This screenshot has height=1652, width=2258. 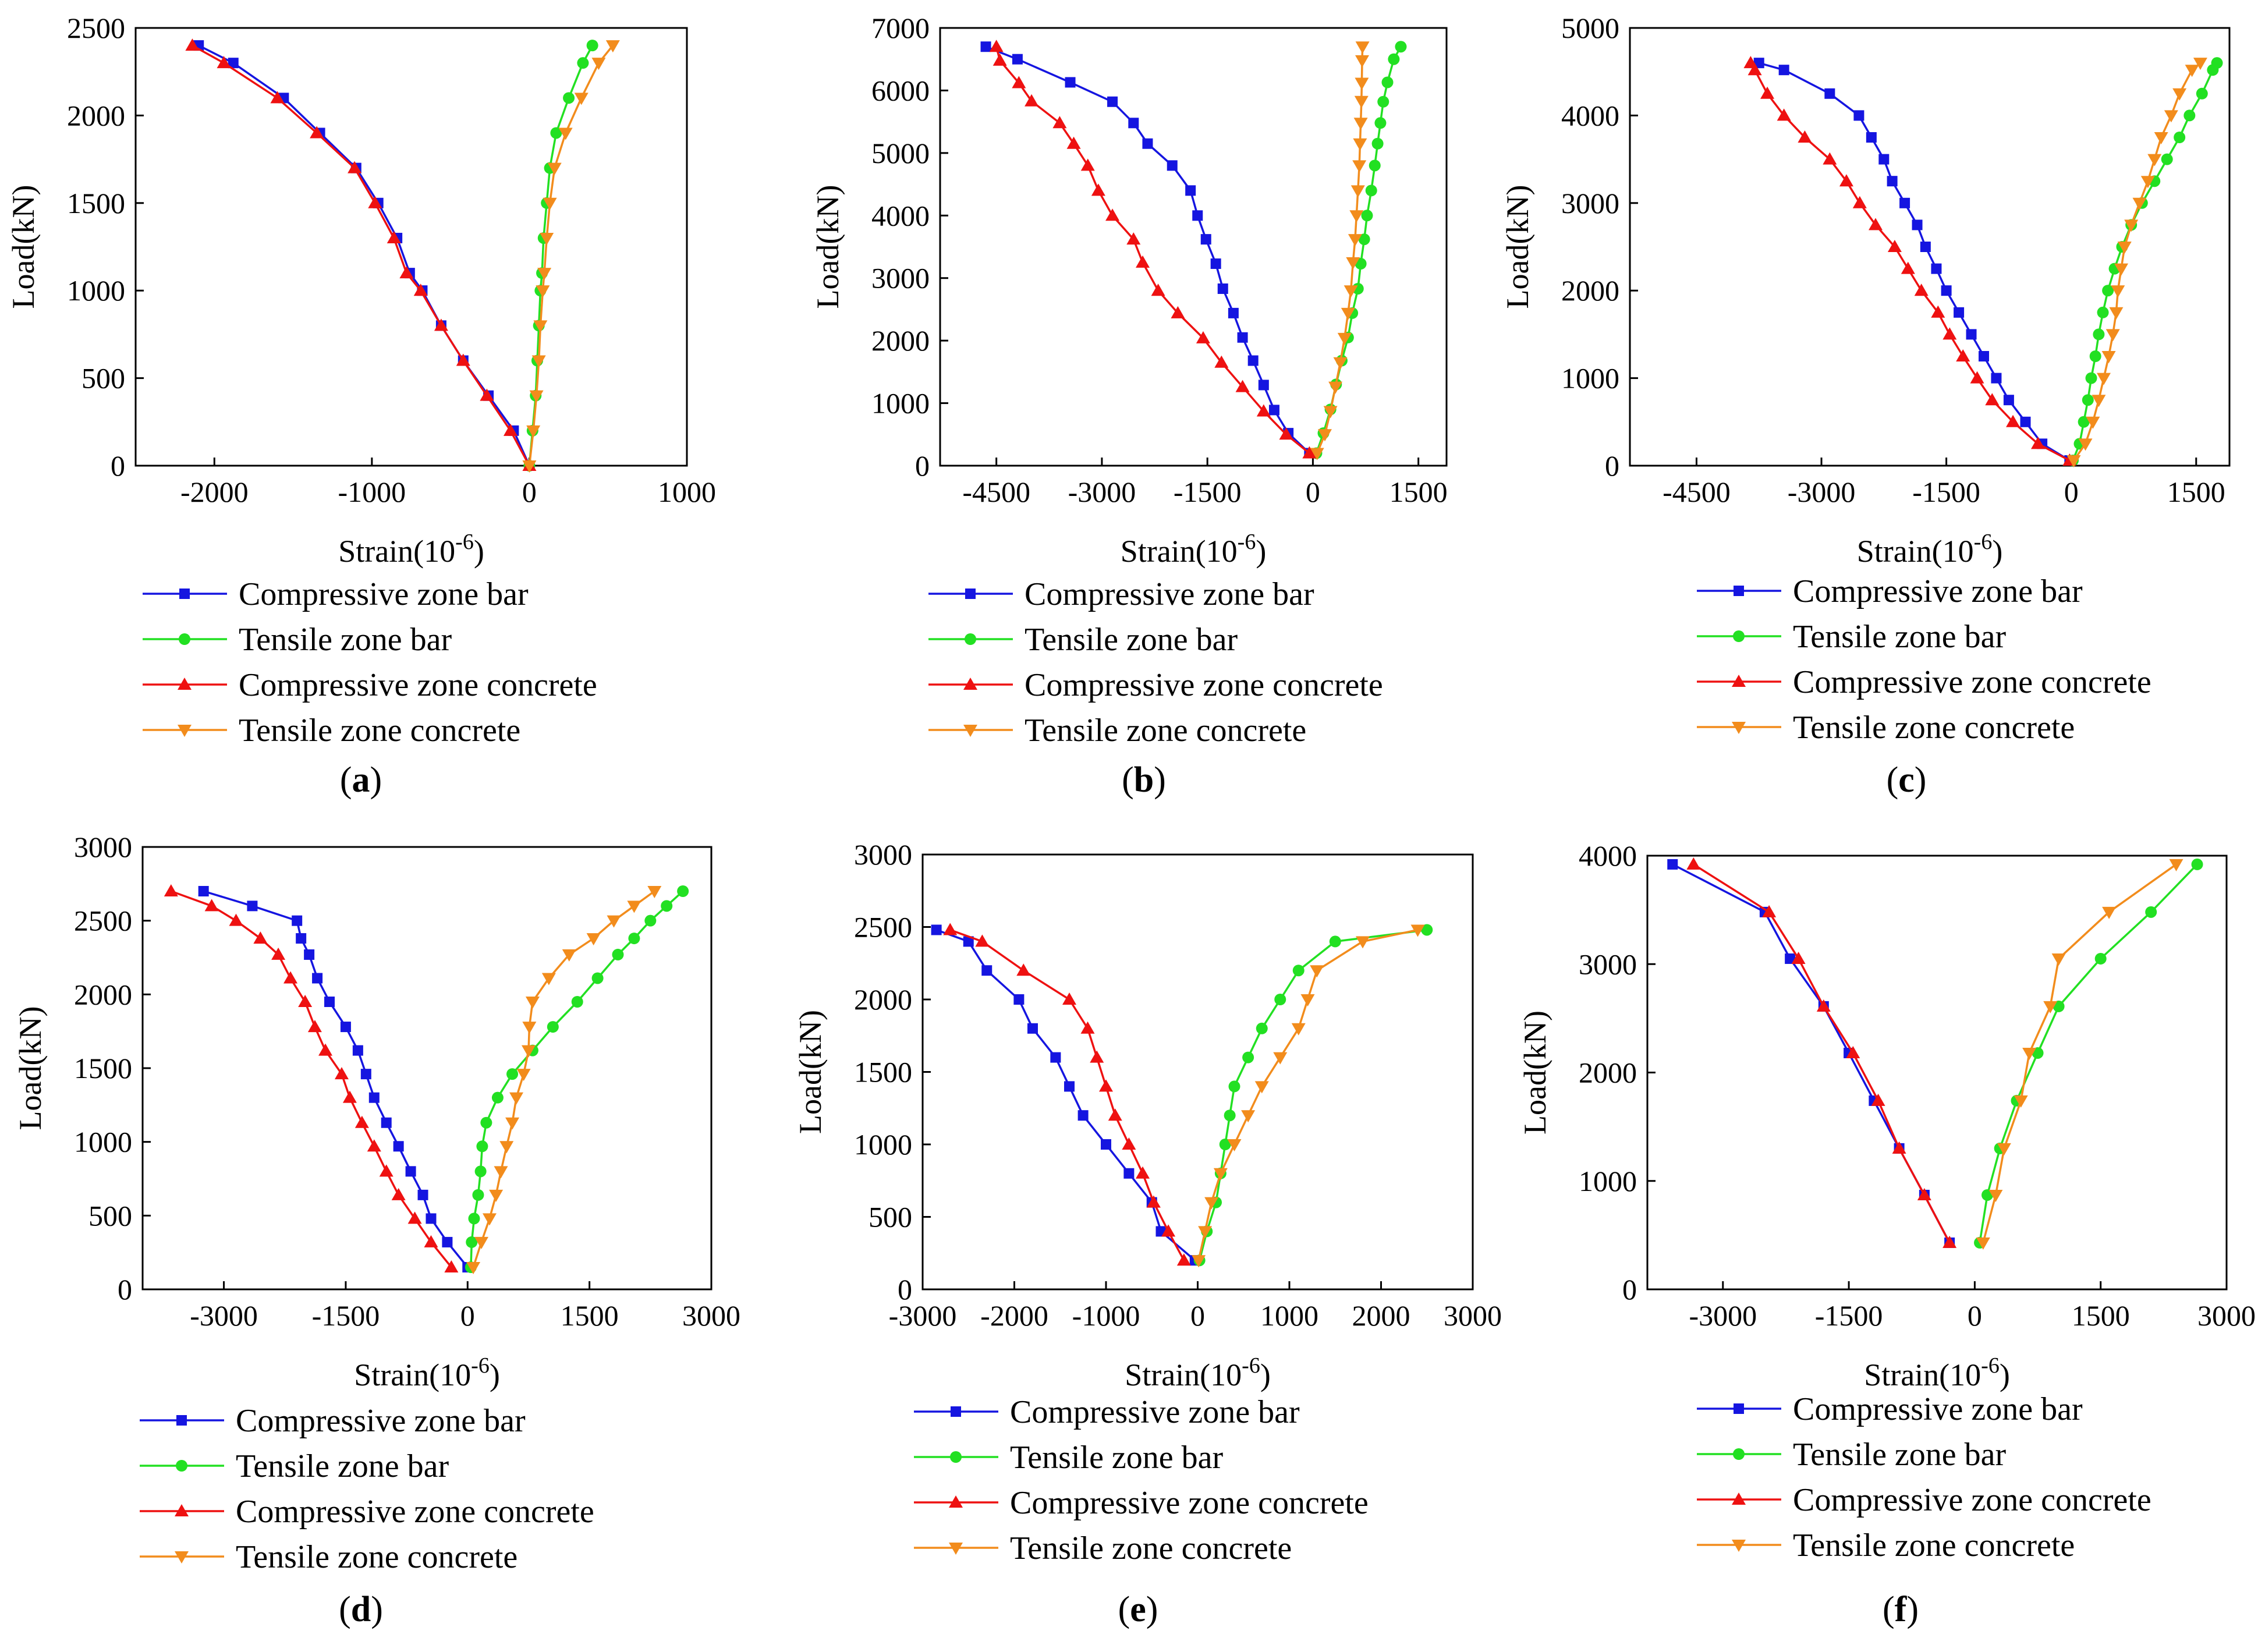 I want to click on series-tensile-zone-concrete, so click(x=564, y=1080).